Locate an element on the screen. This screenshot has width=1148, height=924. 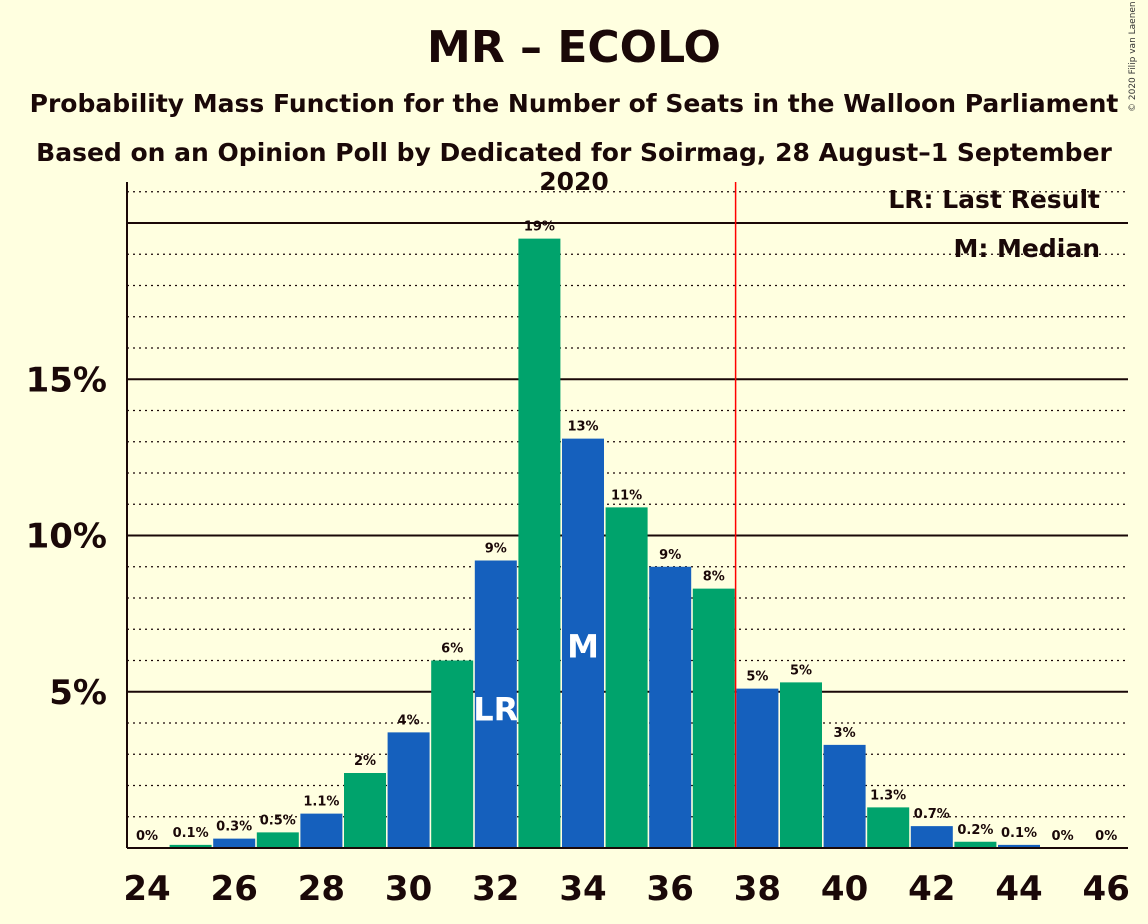
x-tick-label: 24 is located at coordinates (146, 889).